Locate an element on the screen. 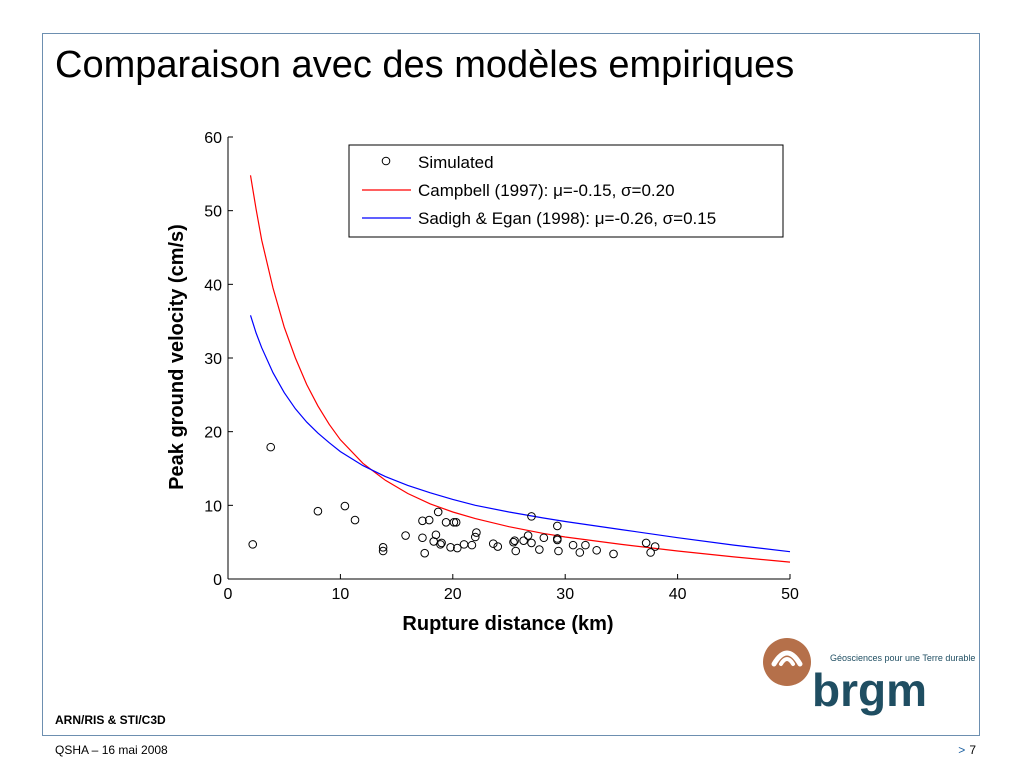  page-number-value: 7 is located at coordinates (972, 750).